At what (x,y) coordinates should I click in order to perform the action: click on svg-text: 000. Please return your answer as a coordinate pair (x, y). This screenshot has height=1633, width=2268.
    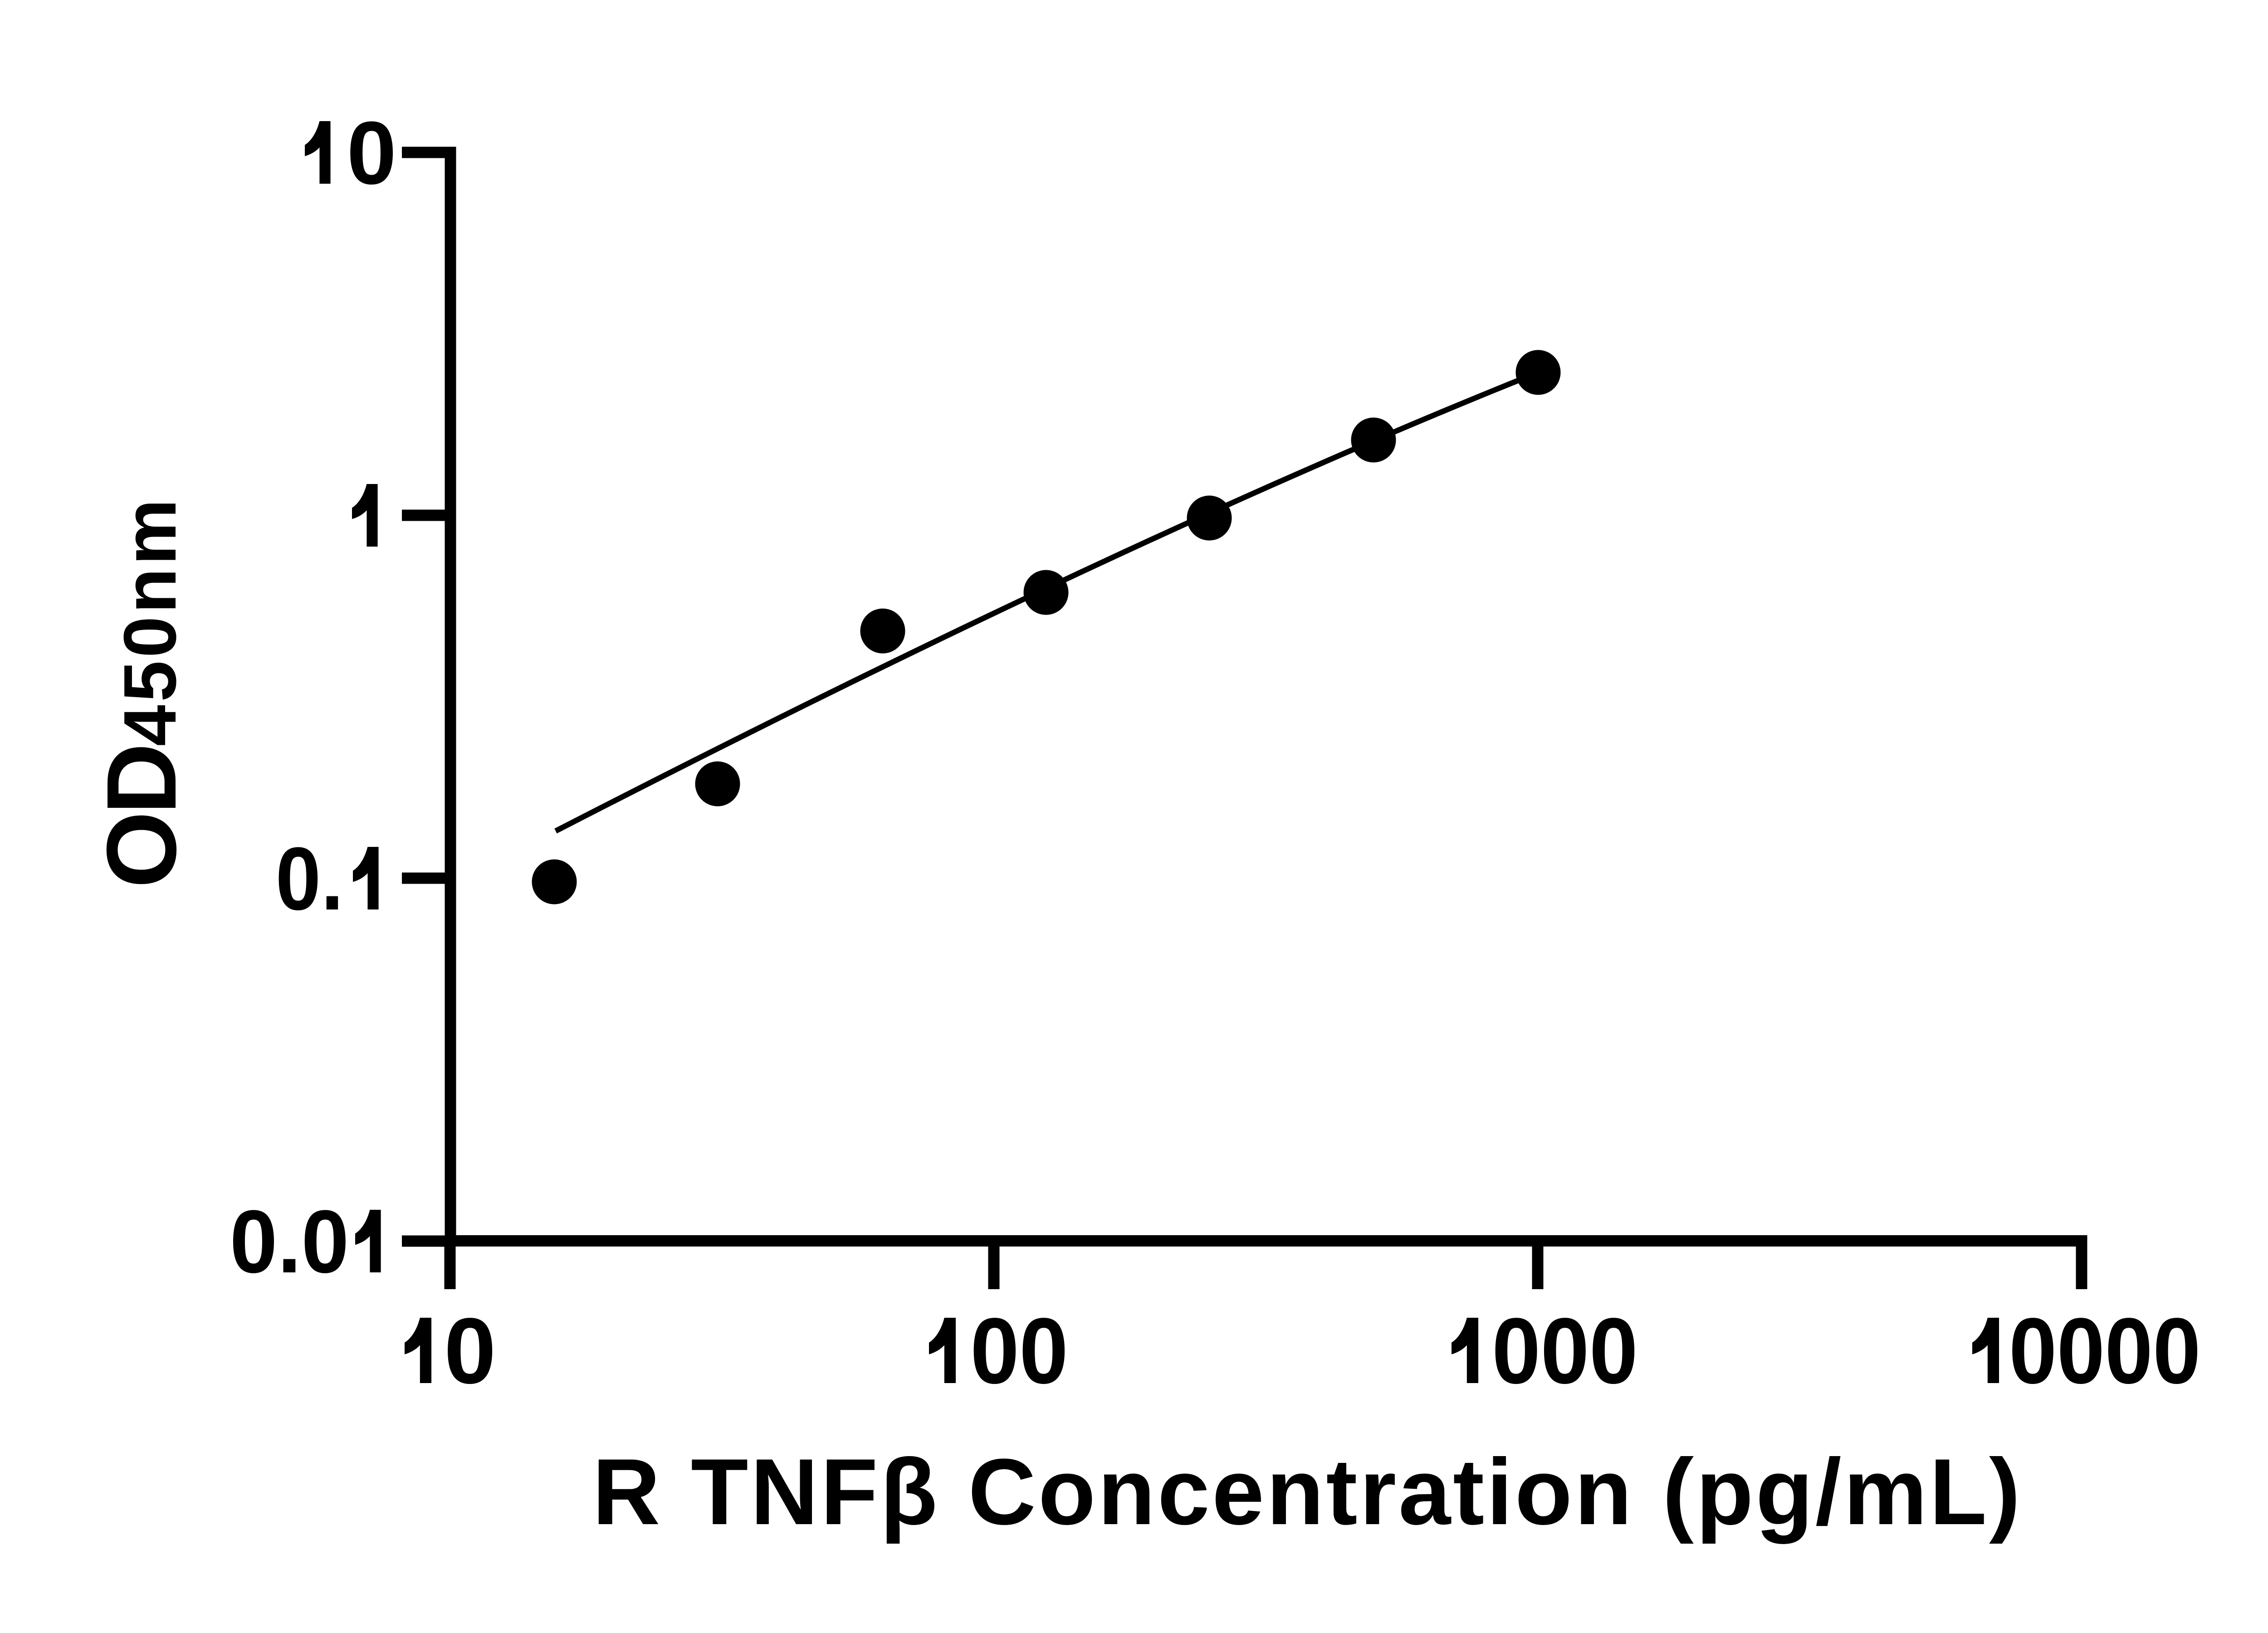
    Looking at the image, I should click on (1565, 1351).